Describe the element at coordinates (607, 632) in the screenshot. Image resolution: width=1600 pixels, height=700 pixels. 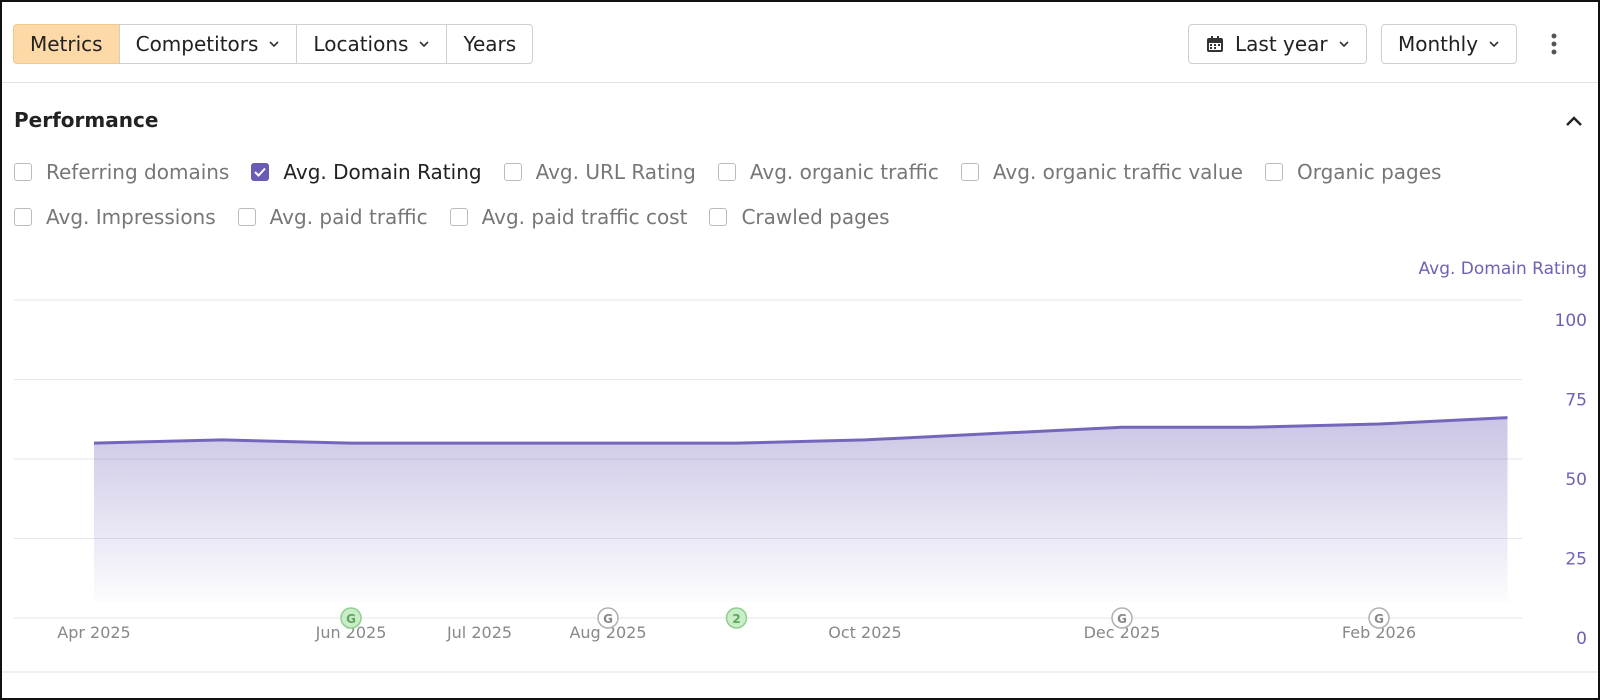
I see `x-tick-label: Aug 2025` at that location.